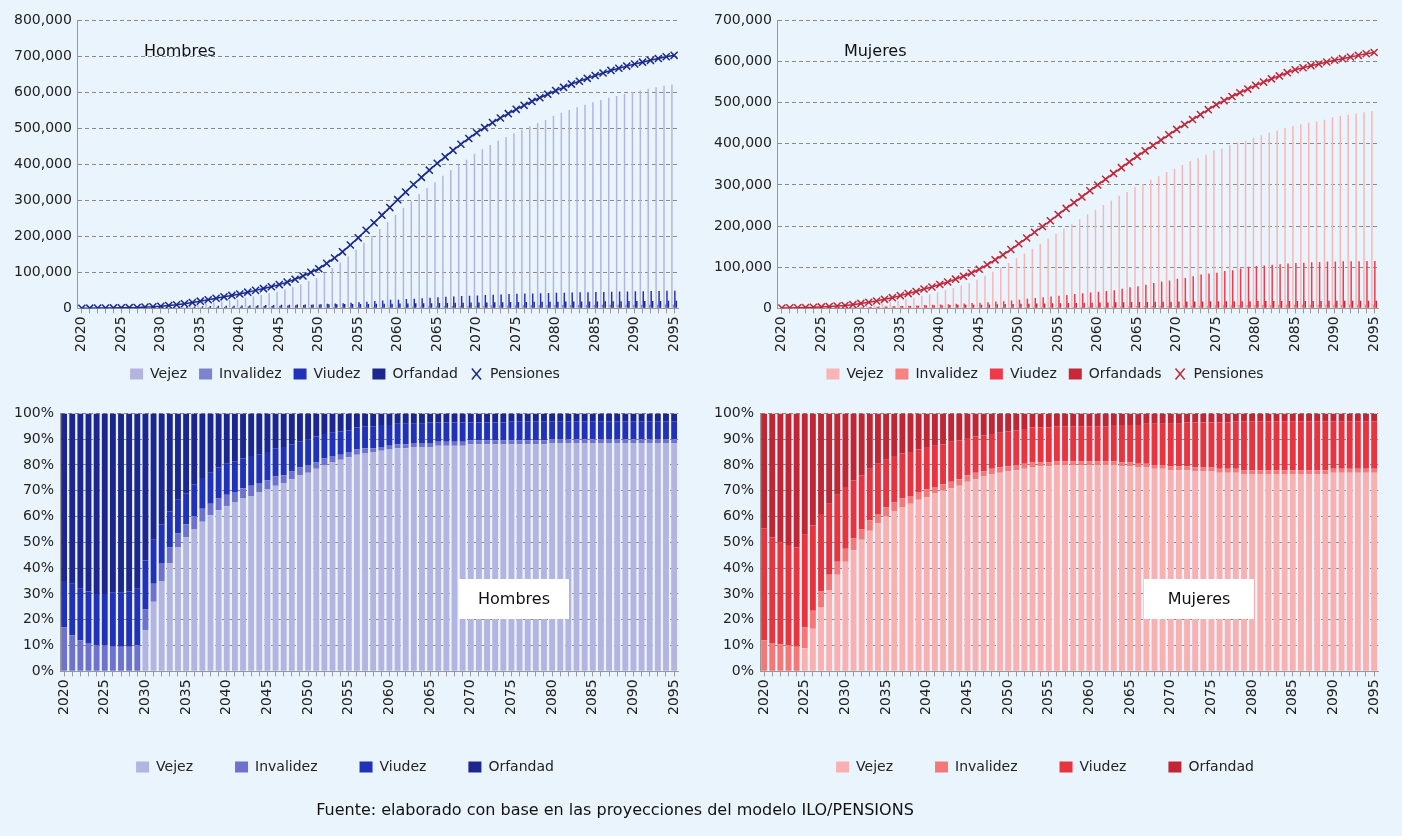 This screenshot has height=836, width=1402. I want to click on y-tick-label: 50%, so click(38, 541).